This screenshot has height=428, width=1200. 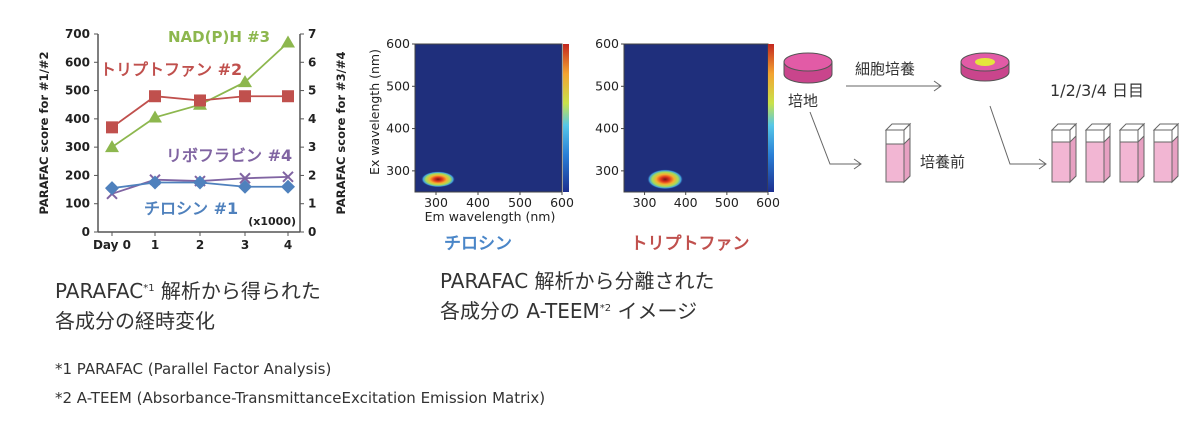 I want to click on heatmap-tryptophan-x-ticks: 300 400 500 600, so click(x=706, y=201).